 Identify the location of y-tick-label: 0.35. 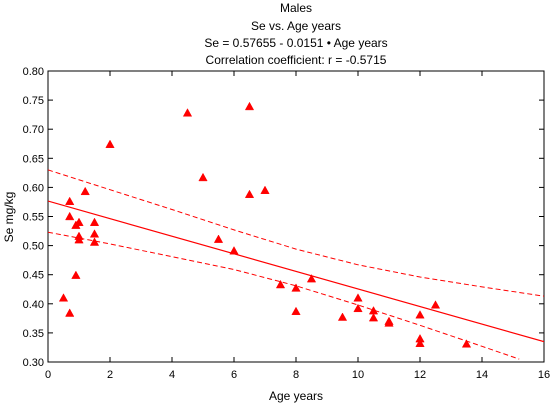
(33, 334).